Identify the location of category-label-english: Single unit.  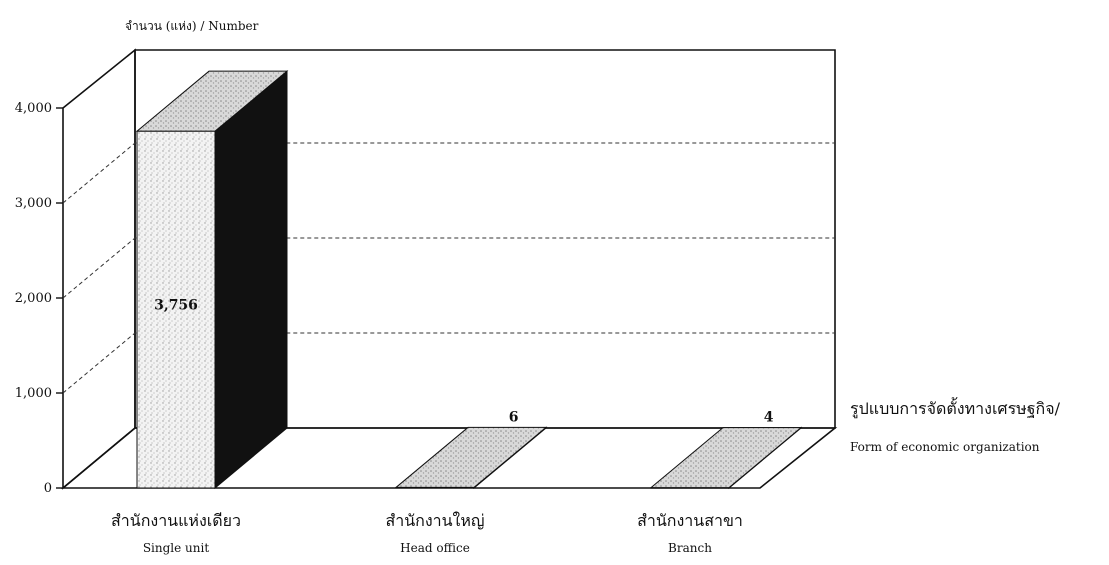
(176, 548).